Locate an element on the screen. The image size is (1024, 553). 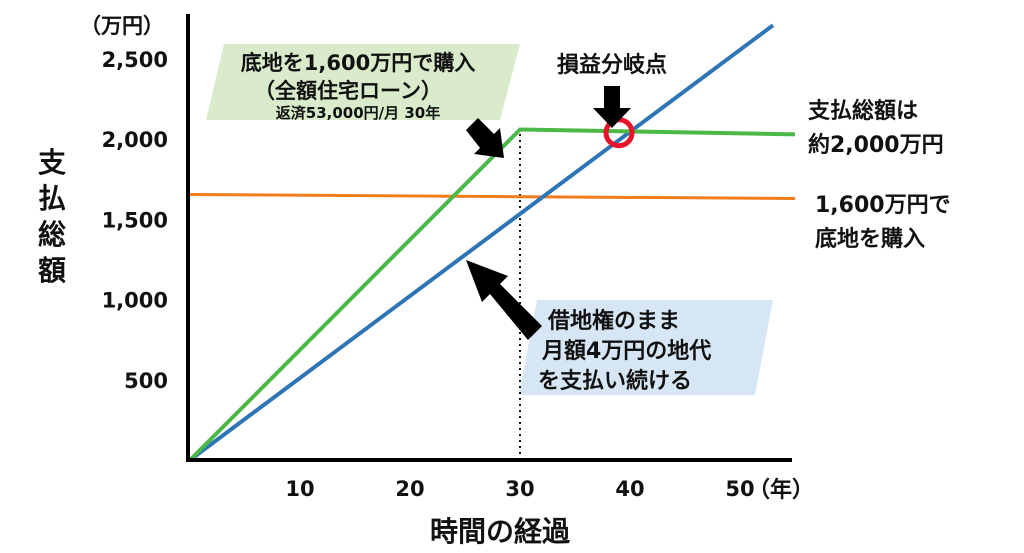
x-axis-unit: （年） is located at coordinates (781, 490).